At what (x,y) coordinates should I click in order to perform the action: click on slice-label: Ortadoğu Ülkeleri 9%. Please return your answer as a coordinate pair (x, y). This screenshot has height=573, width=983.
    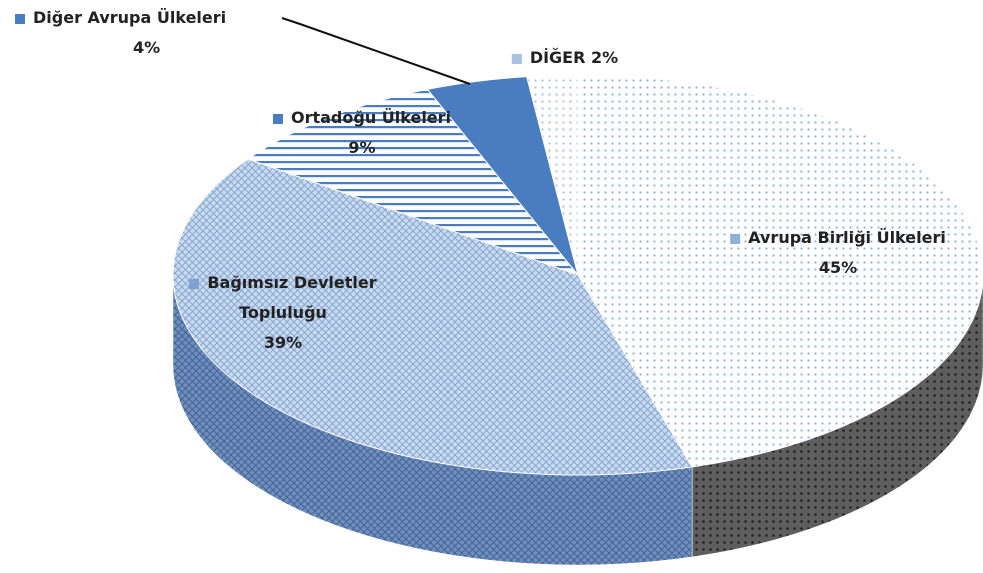
    Looking at the image, I should click on (362, 133).